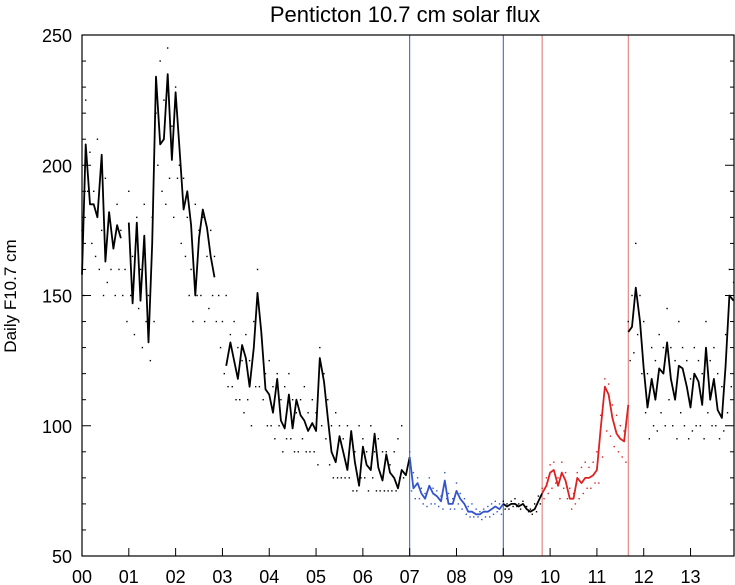 Image resolution: width=735 pixels, height=585 pixels. Describe the element at coordinates (405, 14) in the screenshot. I see `chart-title: Penticton 10.7 cm solar flux` at that location.